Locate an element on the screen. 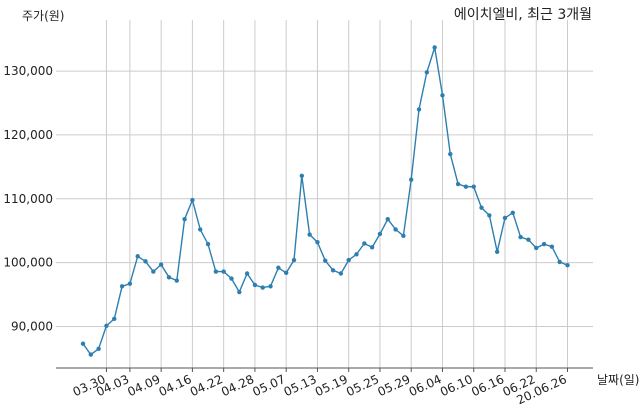 The image size is (640, 409). y-tick-label: 130,000 is located at coordinates (28, 71).